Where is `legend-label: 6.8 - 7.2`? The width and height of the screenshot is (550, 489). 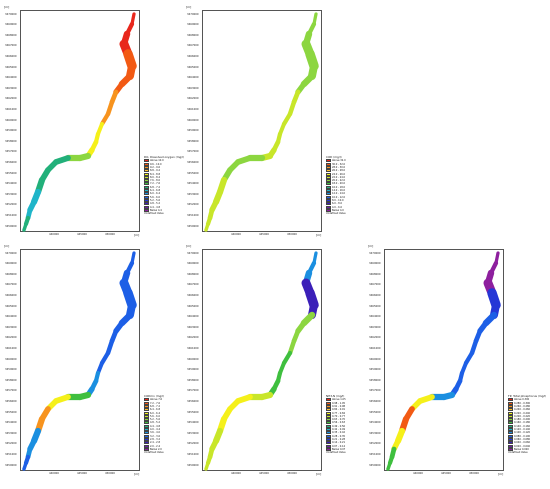 legend-label: 6.8 - 7.2 is located at coordinates (155, 187).